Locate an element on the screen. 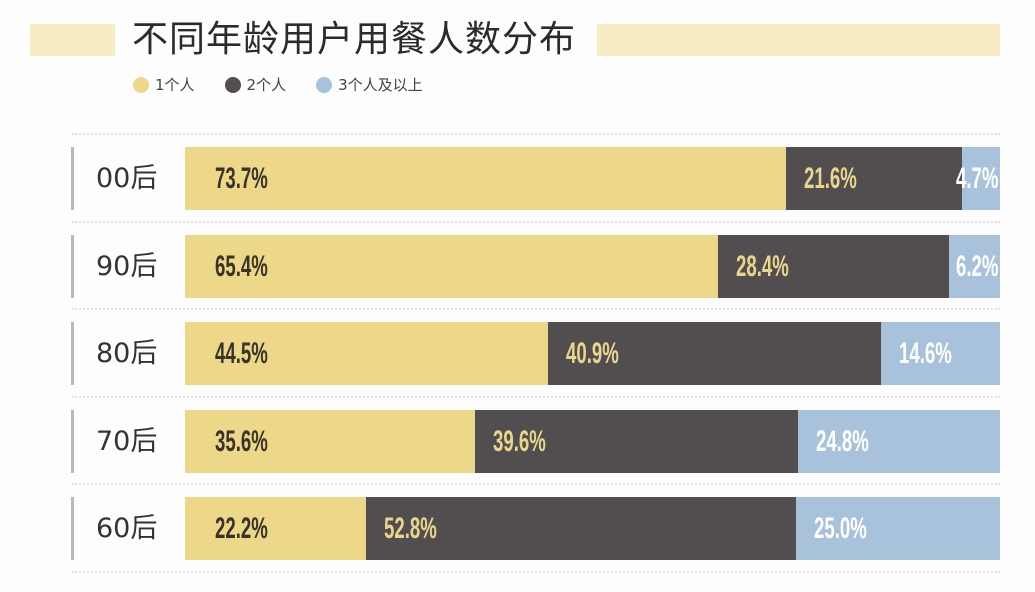 The image size is (1035, 592). data-label: 14.6% is located at coordinates (925, 353).